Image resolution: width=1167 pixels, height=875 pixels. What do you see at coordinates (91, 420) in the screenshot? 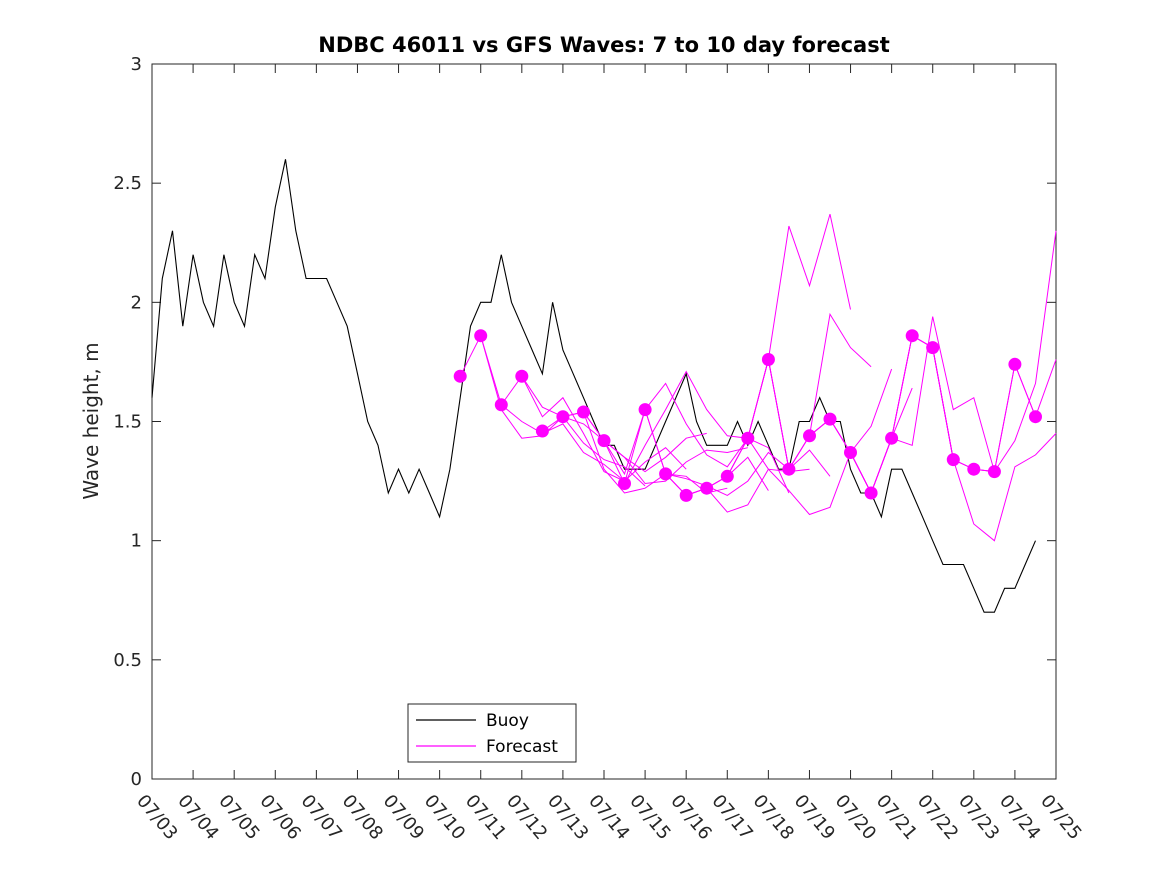
I see `y-axis-label: Wave height, m` at bounding box center [91, 420].